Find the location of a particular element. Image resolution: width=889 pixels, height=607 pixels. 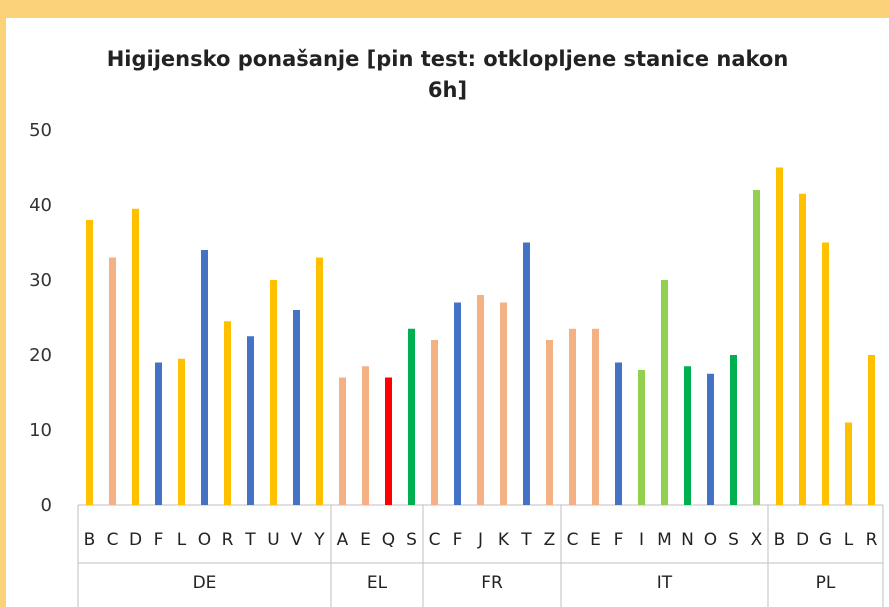

x-tick-label: G is located at coordinates (825, 540).